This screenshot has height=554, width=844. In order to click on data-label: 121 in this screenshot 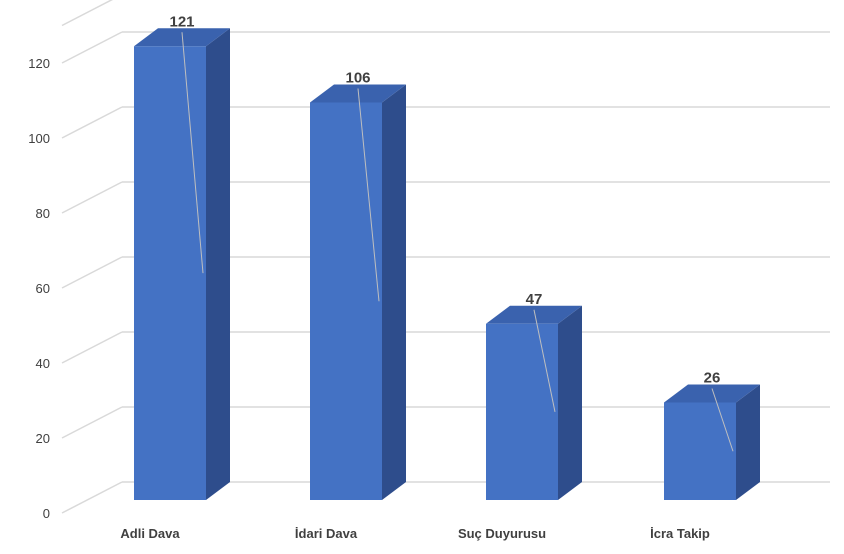, I will do `click(181, 21)`.